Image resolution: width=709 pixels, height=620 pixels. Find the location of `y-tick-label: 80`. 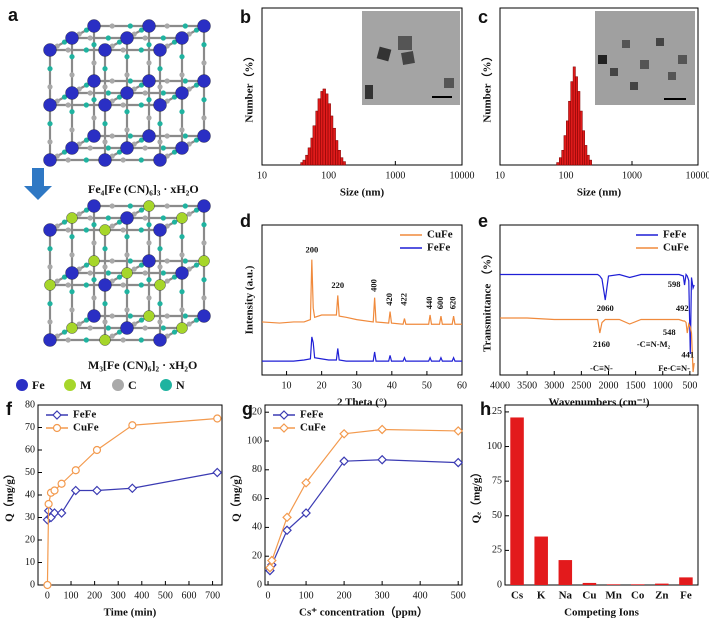

y-tick-label: 80 is located at coordinates (30, 404).